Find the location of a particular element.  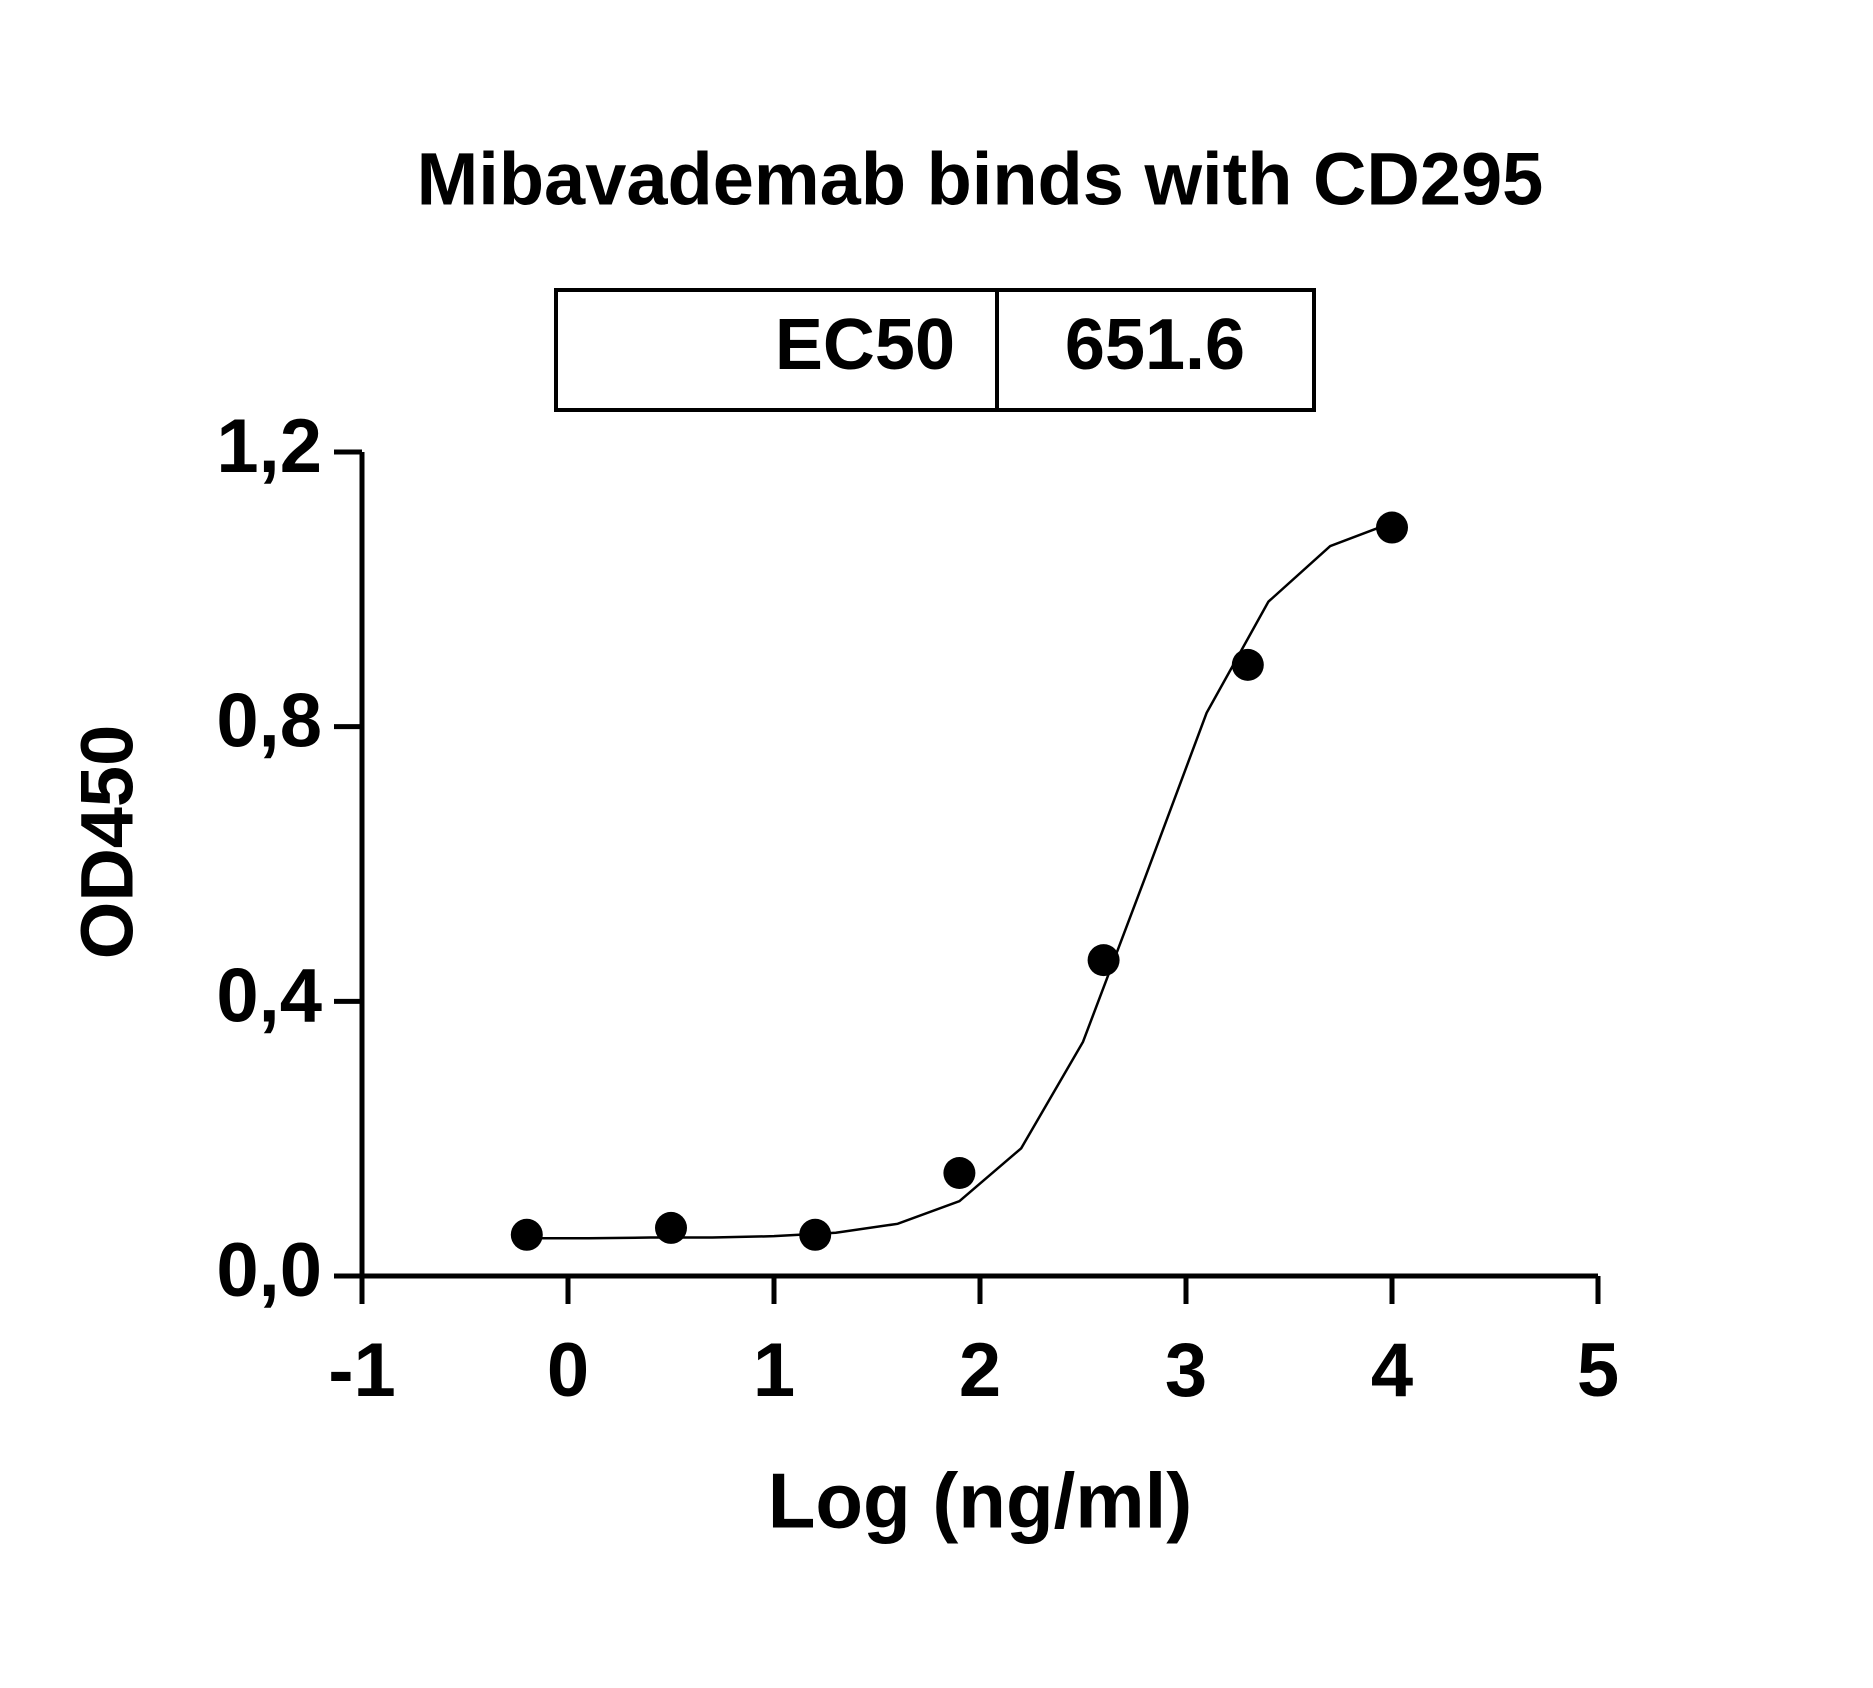

y-tick-label: 0,4 is located at coordinates (269, 995).